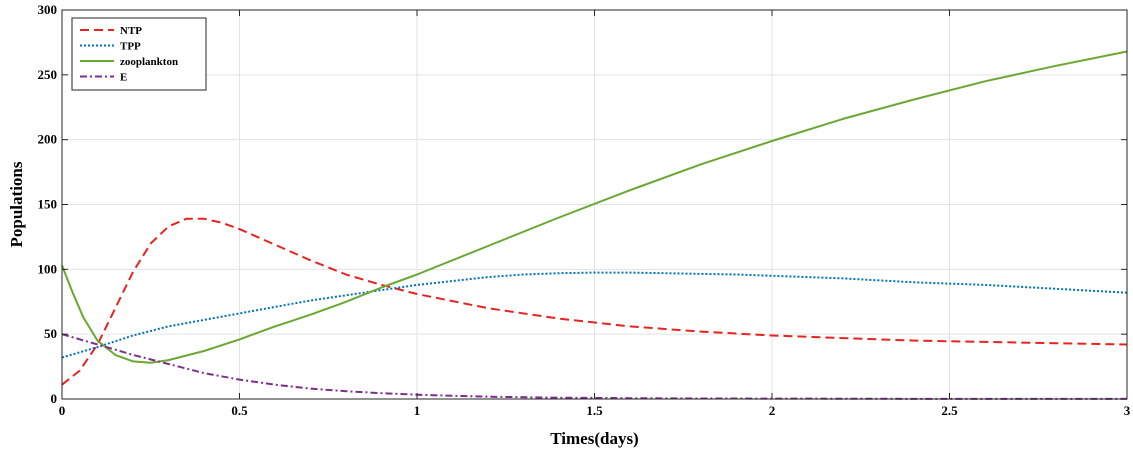  What do you see at coordinates (949, 410) in the screenshot?
I see `x-tick-label: 2.5` at bounding box center [949, 410].